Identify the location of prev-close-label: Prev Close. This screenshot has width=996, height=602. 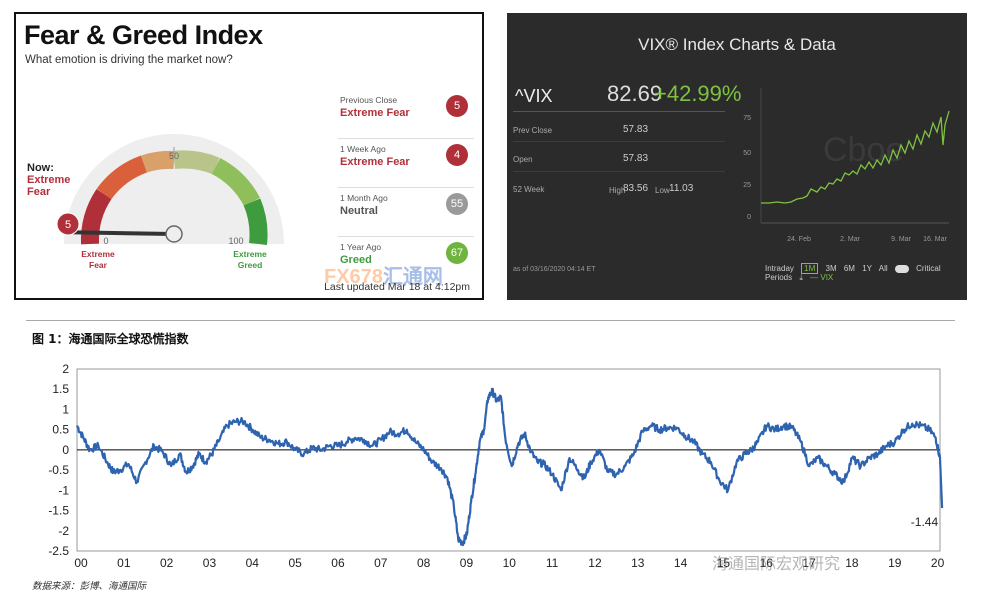
(533, 130).